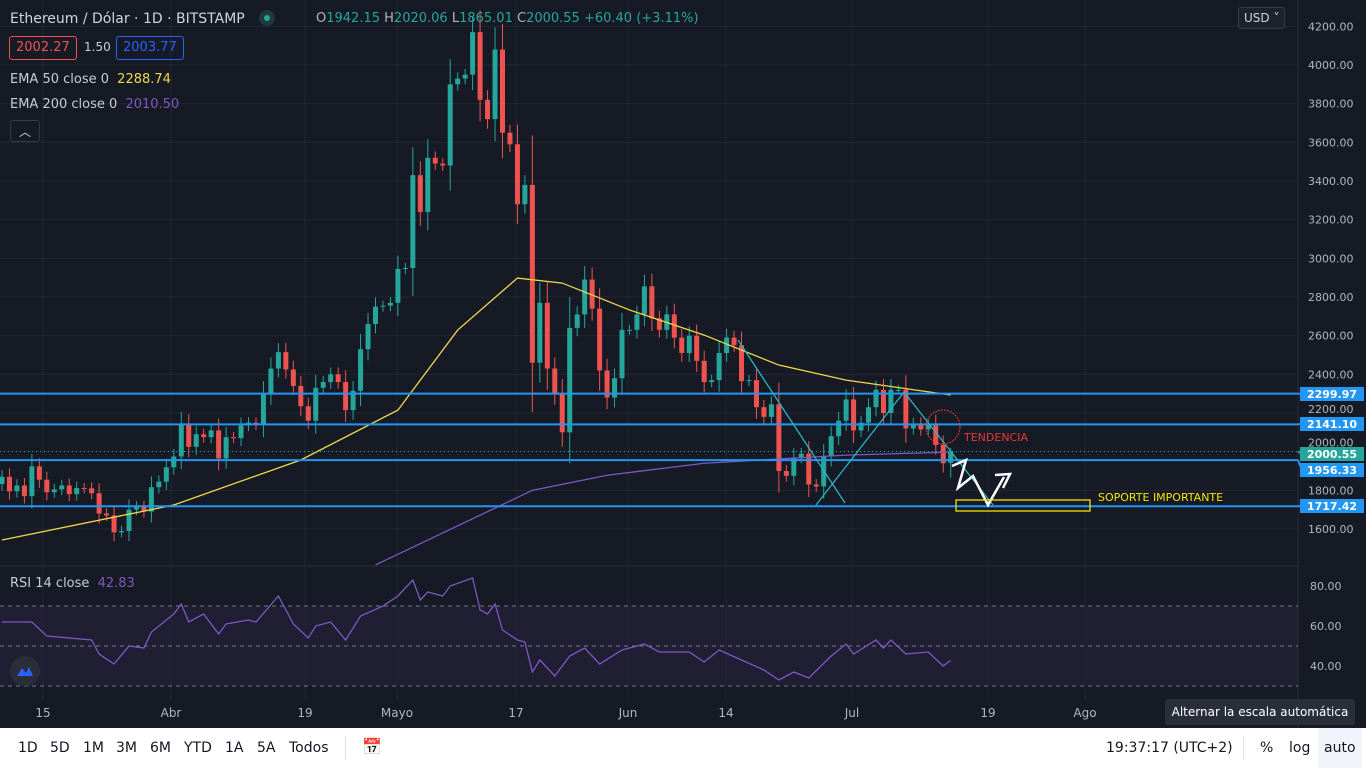 The width and height of the screenshot is (1366, 768). Describe the element at coordinates (309, 748) in the screenshot. I see `range-all: Todos` at that location.